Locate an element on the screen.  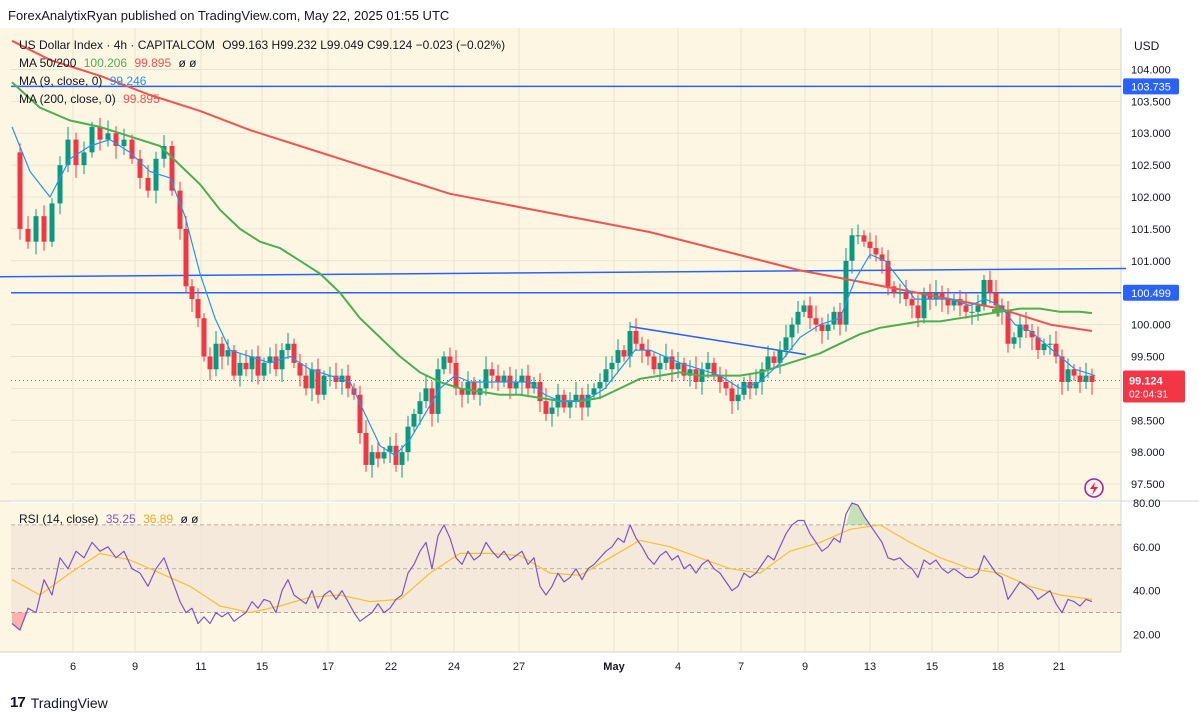
last-price-label: 99.124 is located at coordinates (1146, 381).